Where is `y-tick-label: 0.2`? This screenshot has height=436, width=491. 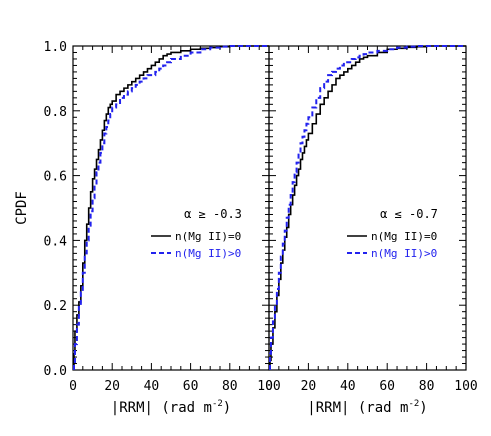 y-tick-label: 0.2 is located at coordinates (55, 306).